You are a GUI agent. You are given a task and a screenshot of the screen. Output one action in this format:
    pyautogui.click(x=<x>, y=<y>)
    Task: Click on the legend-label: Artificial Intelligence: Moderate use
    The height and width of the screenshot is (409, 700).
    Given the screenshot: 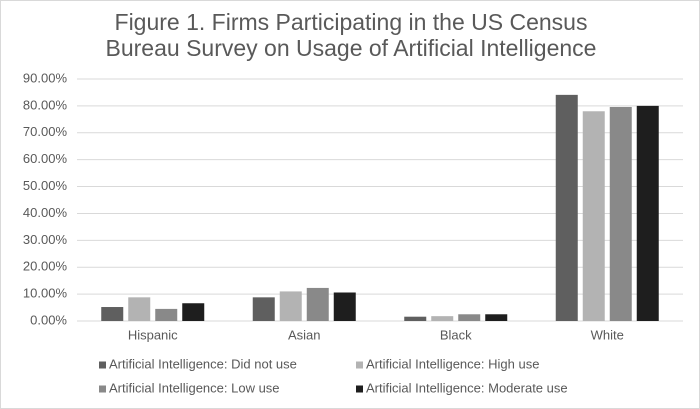 What is the action you would take?
    pyautogui.click(x=467, y=387)
    